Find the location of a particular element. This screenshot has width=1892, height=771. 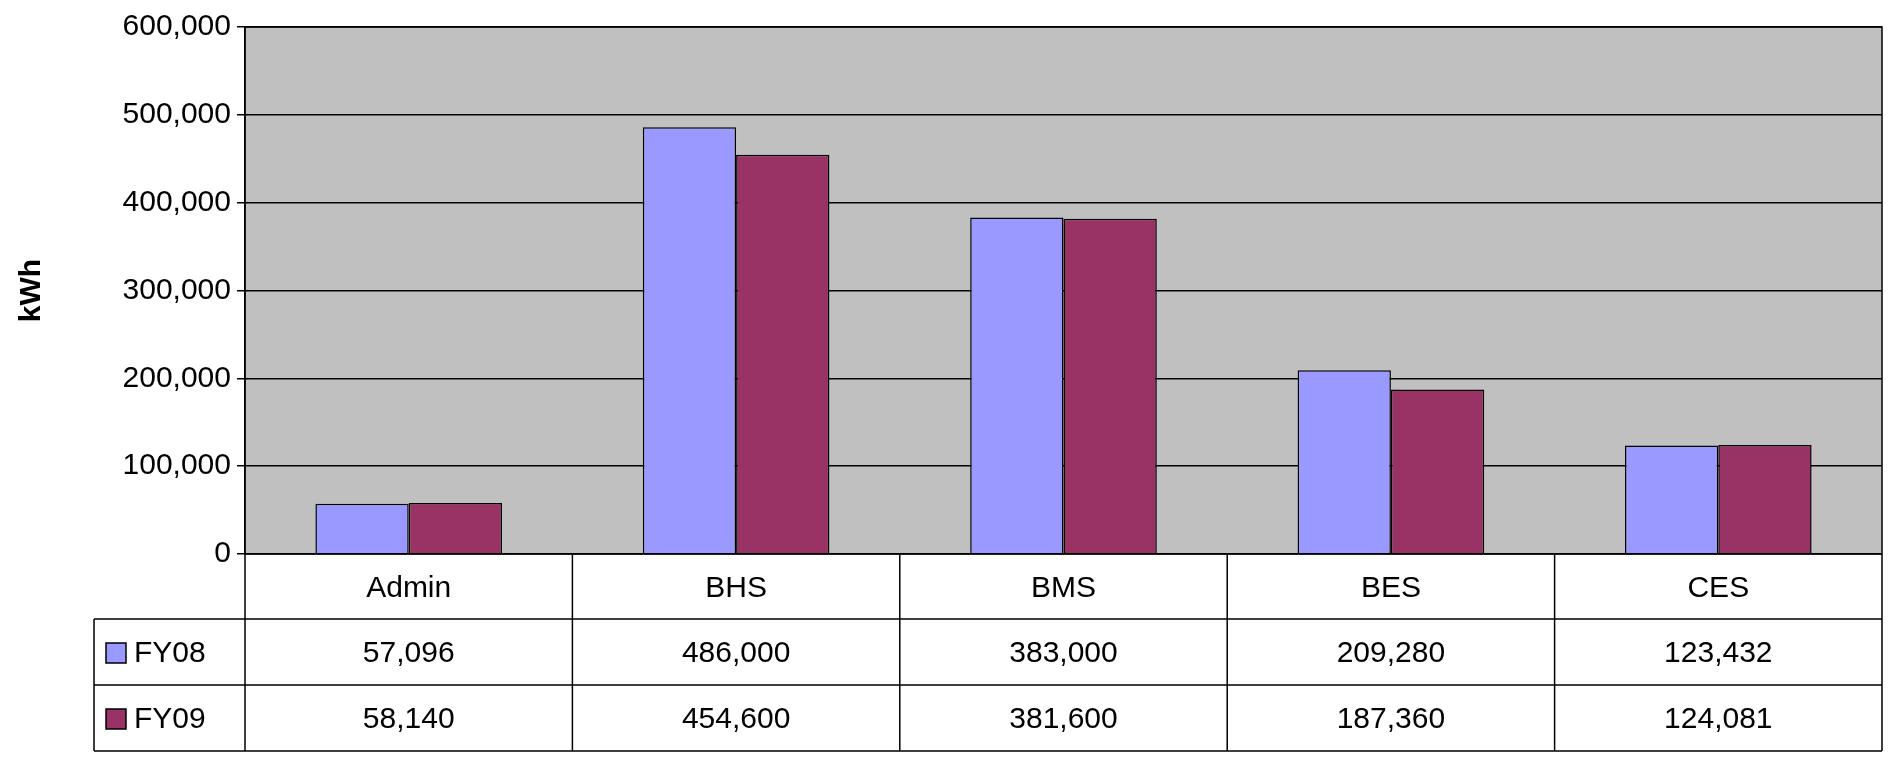

data-label: 486,000 is located at coordinates (736, 652).